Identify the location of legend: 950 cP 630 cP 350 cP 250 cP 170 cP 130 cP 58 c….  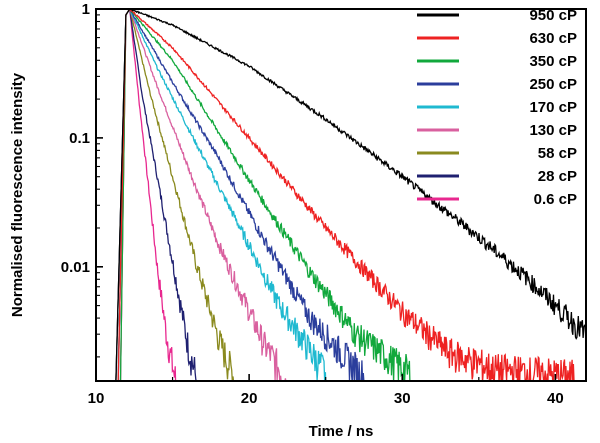
(497, 107).